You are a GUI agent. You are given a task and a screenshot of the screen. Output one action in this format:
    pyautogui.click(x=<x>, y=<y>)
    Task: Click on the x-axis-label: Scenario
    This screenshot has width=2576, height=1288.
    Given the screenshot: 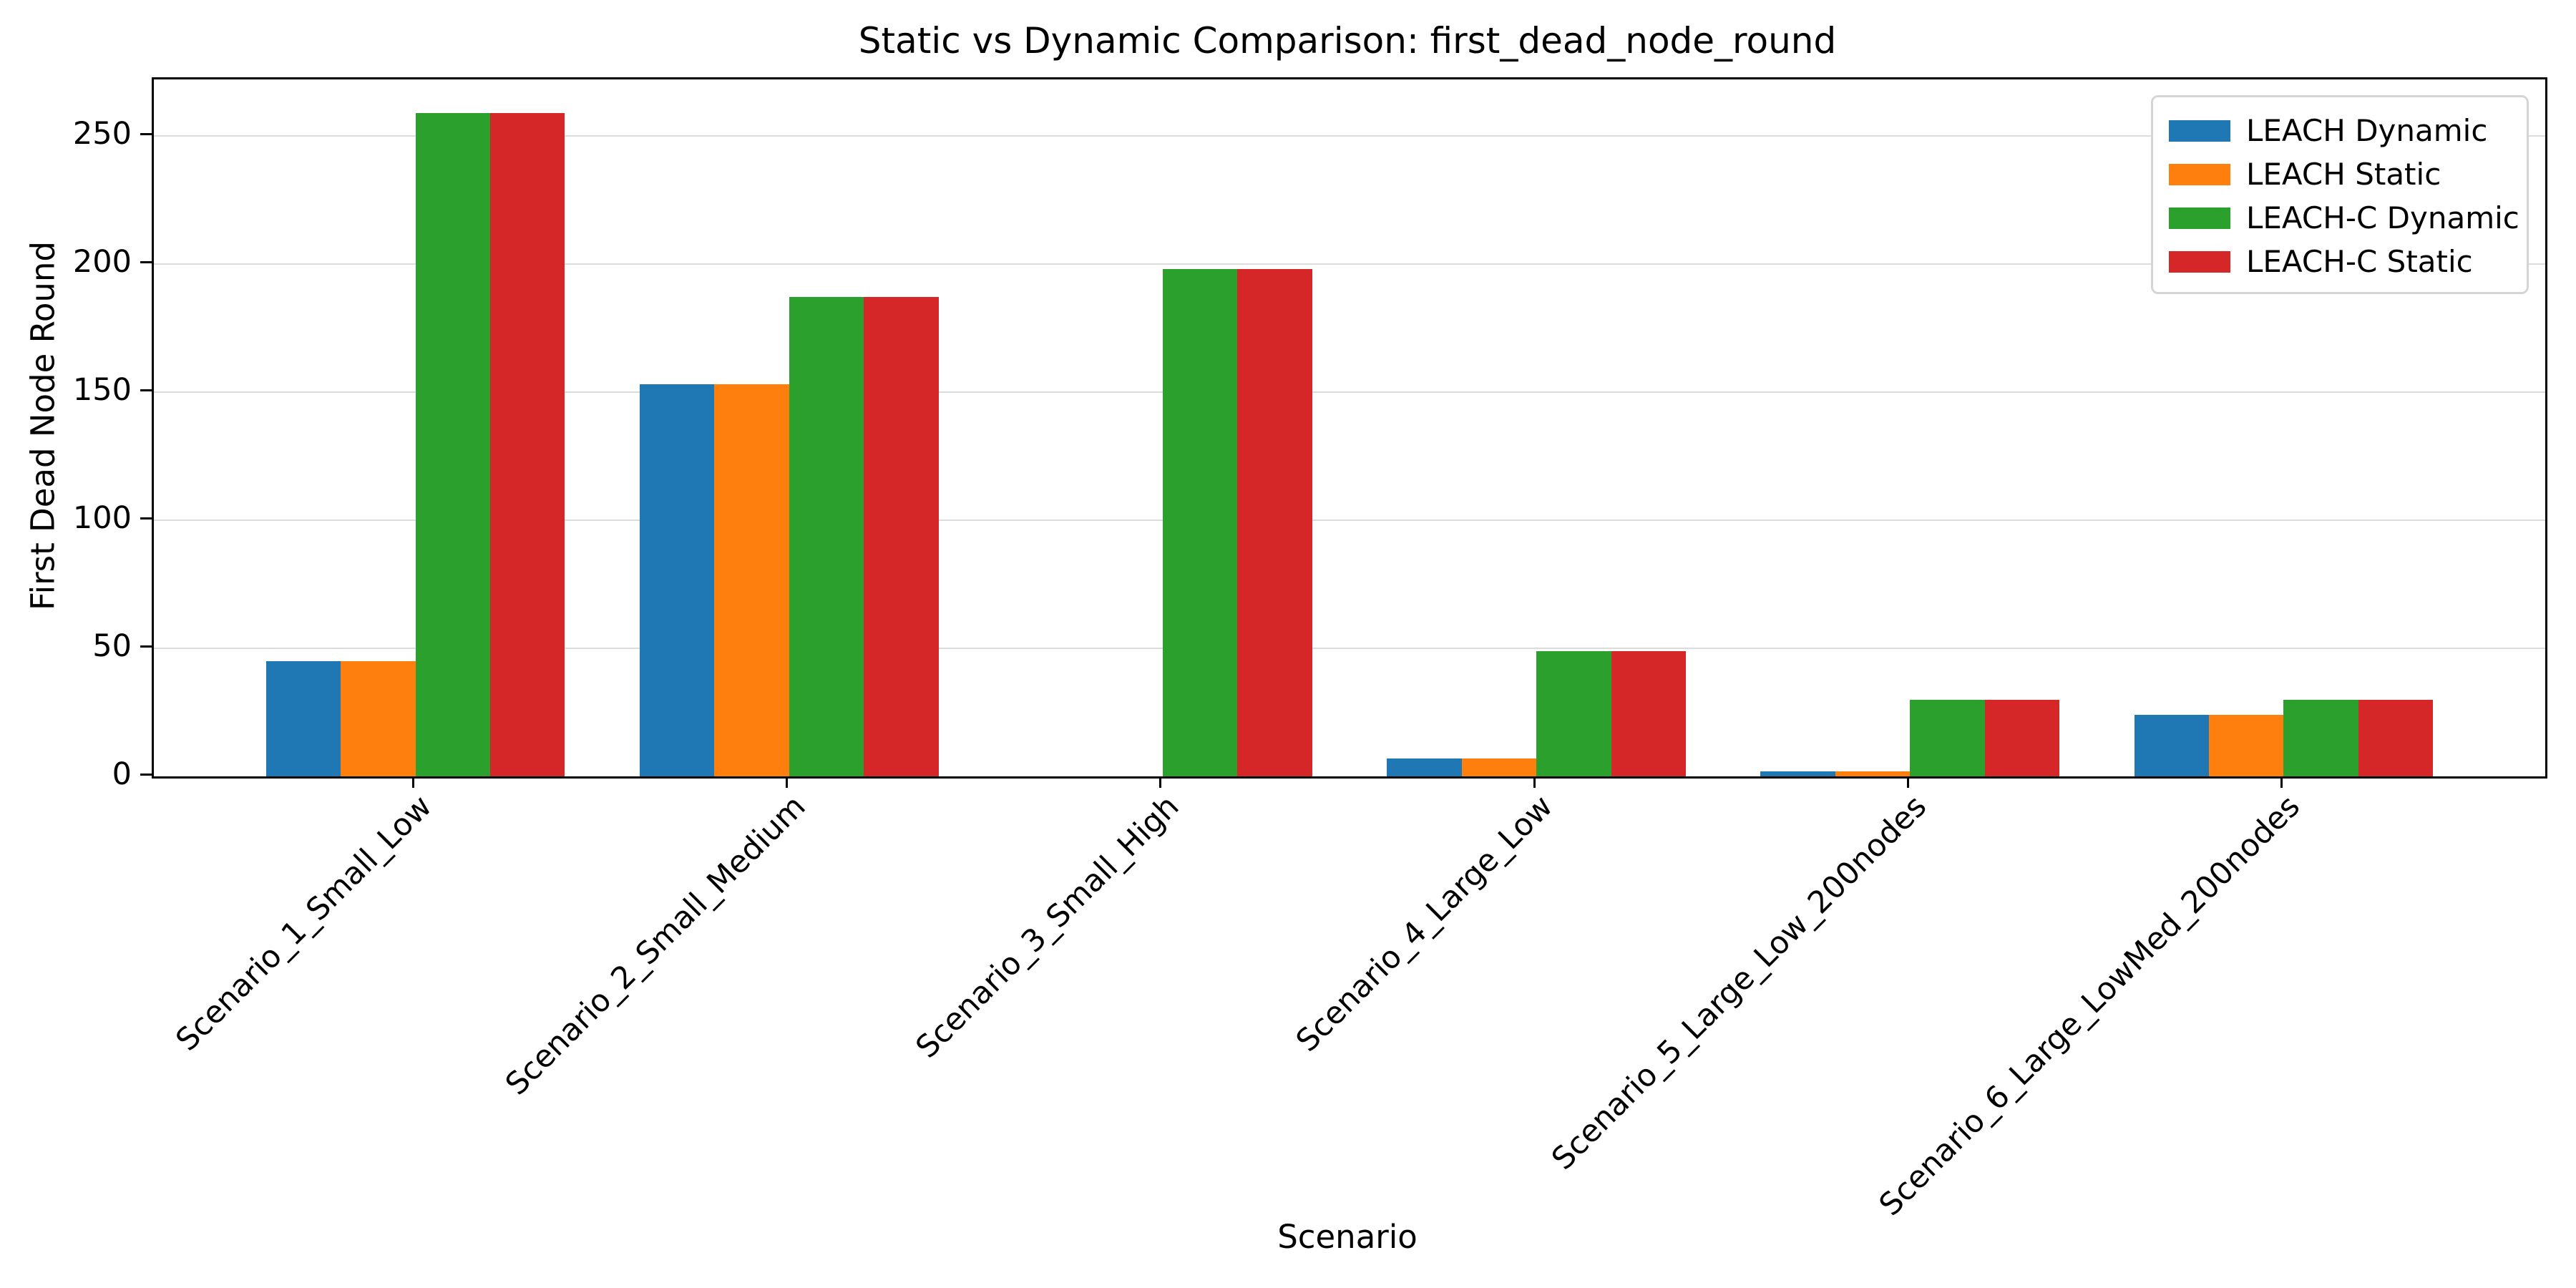 What is the action you would take?
    pyautogui.click(x=1347, y=1237)
    